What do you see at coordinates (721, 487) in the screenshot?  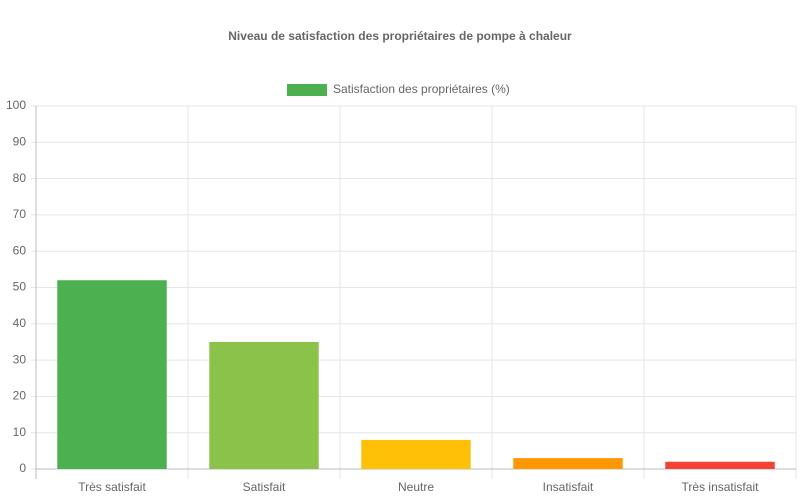 I see `x-tick-label: Très insatisfait` at bounding box center [721, 487].